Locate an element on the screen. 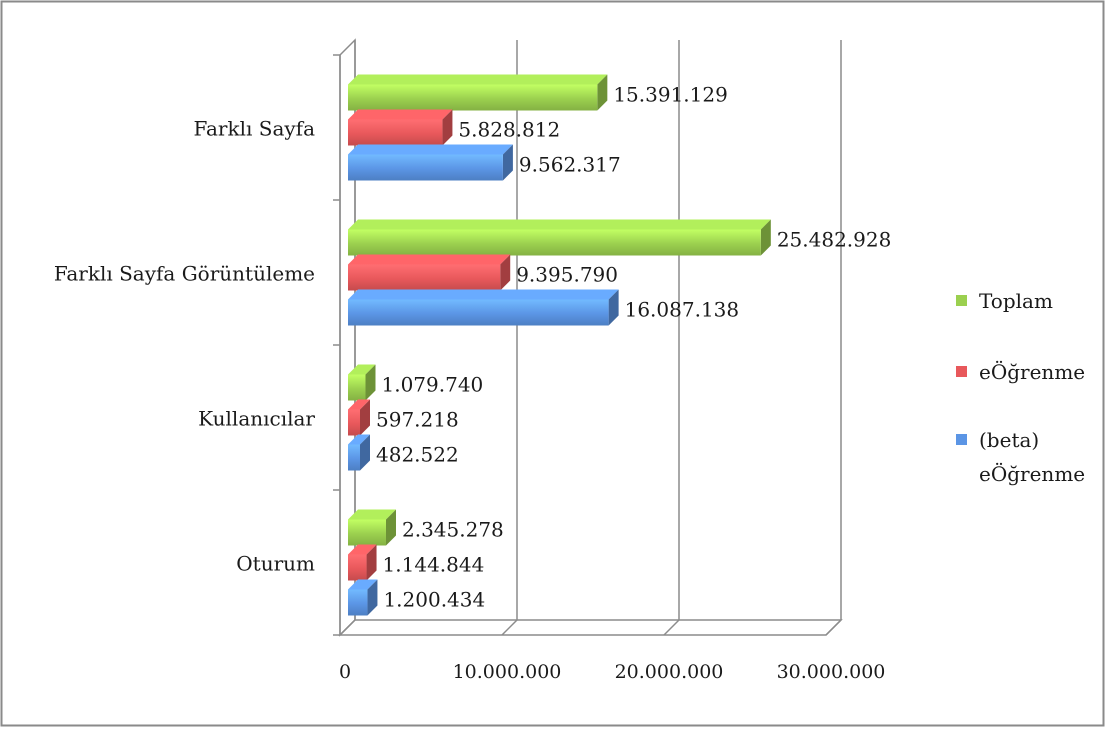 The height and width of the screenshot is (731, 1105). data-label: 16.087.138 is located at coordinates (682, 310).